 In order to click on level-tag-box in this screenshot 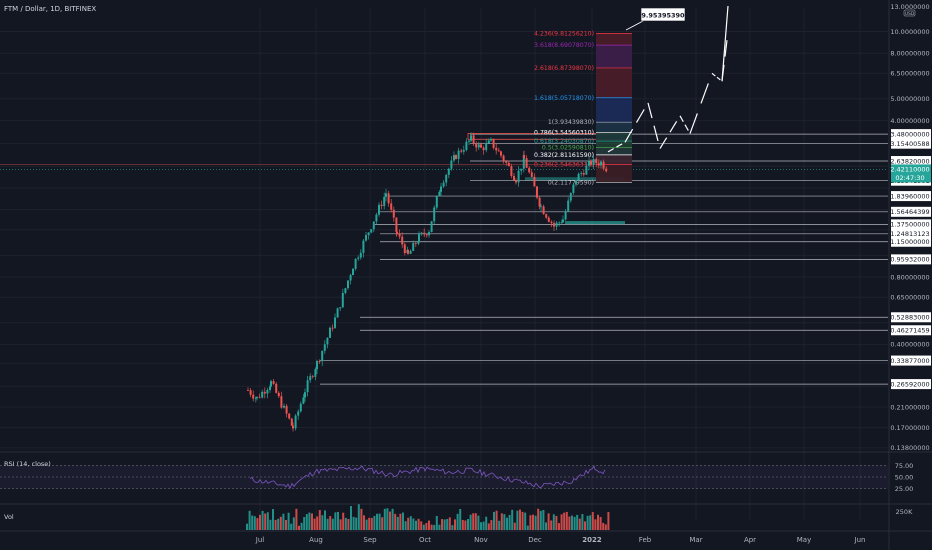, I will do `click(911, 330)`.